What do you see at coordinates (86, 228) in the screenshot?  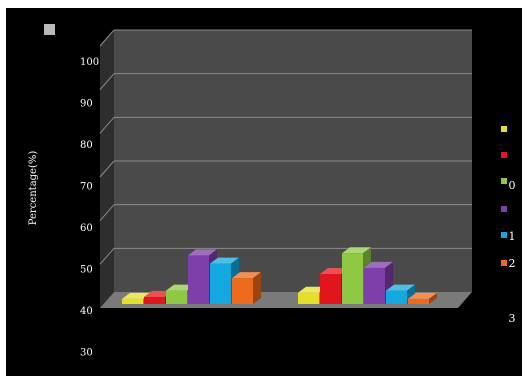 I see `y-tick-label: 60` at bounding box center [86, 228].